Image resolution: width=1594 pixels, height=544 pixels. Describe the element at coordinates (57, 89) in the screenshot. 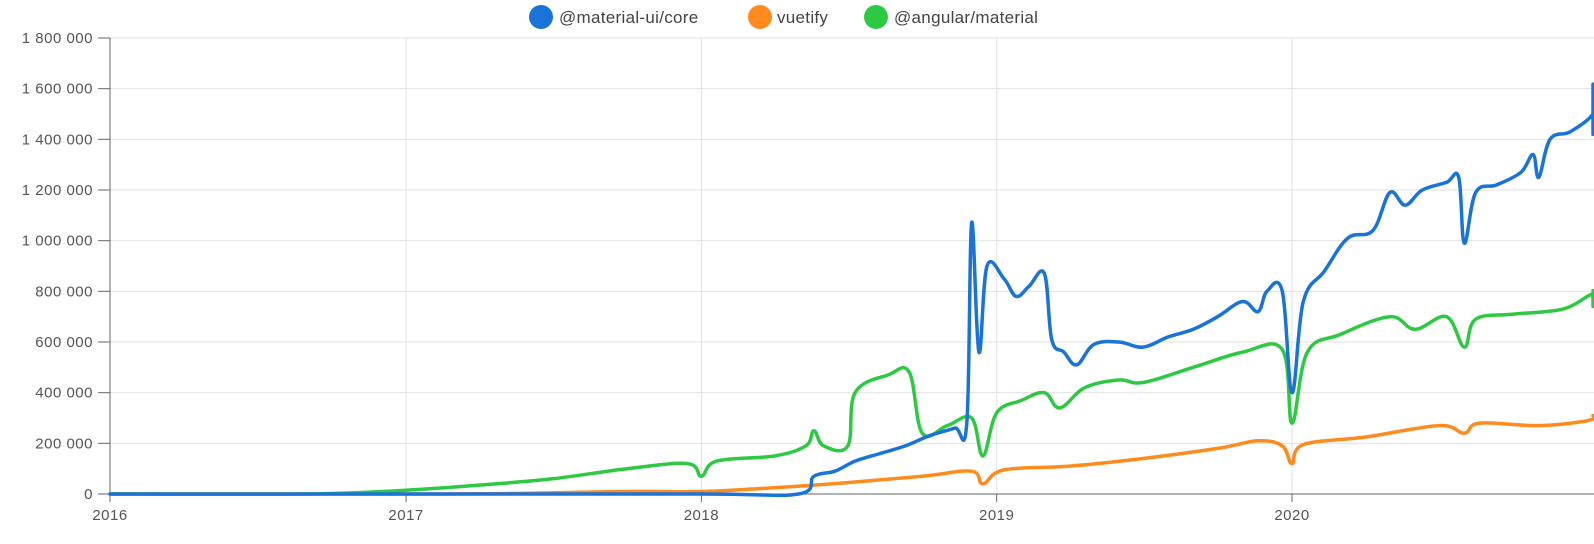

I see `y-tick-label: 1 600 000` at that location.